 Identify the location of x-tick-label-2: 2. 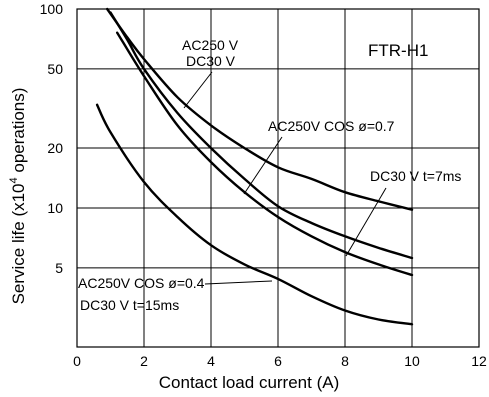
(144, 361).